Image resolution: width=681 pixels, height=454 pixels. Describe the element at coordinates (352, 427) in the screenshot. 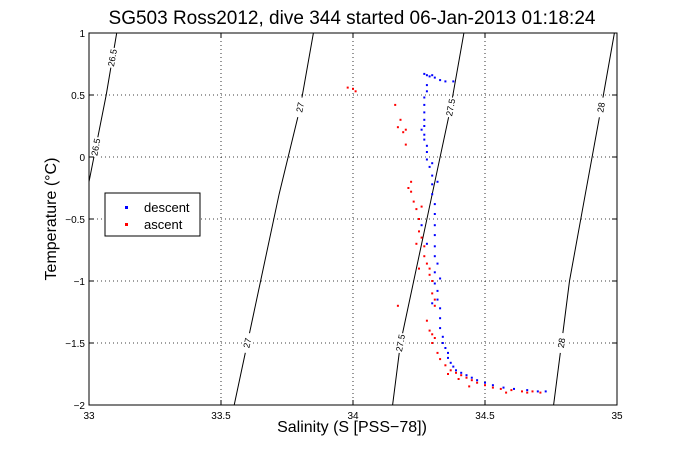

I see `x-axis-label: Salinity (S [PSS−78])` at that location.